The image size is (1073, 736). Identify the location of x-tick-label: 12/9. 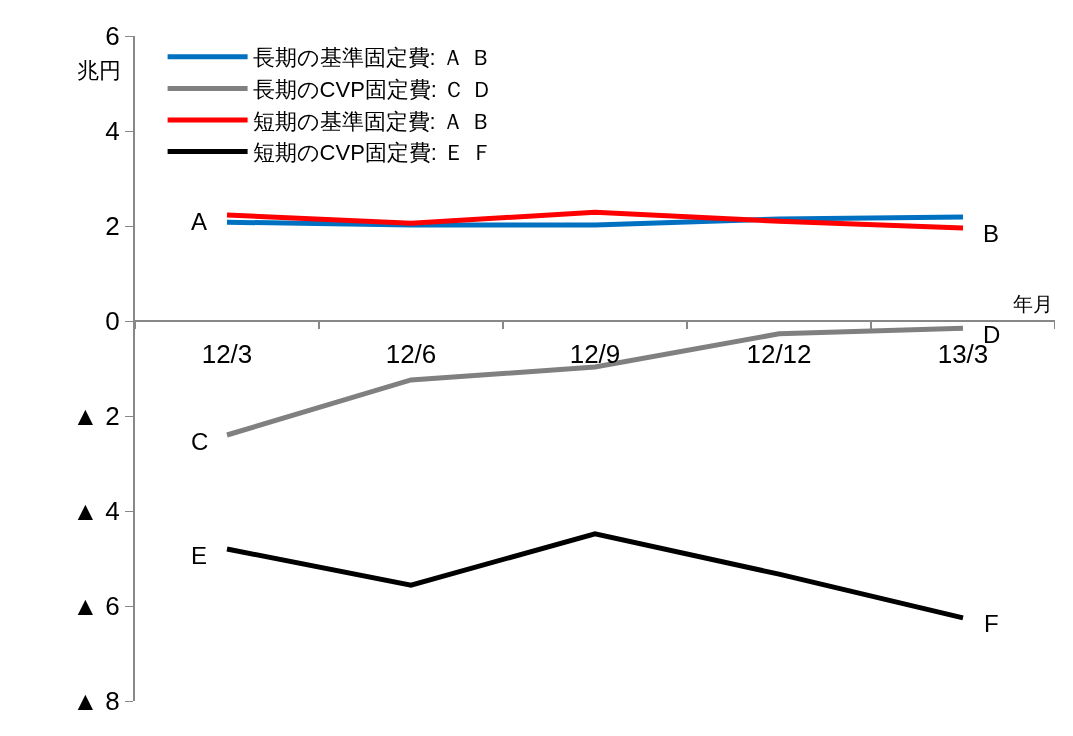
(595, 354).